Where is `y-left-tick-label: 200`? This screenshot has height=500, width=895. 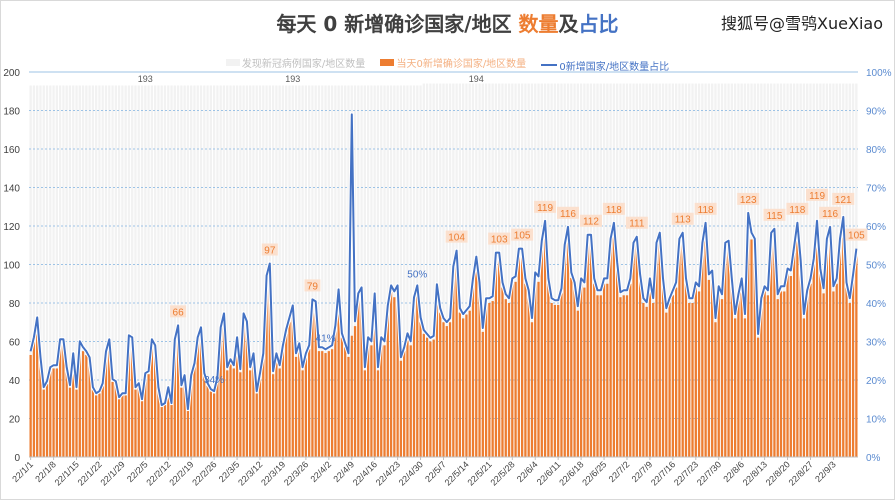
y-left-tick-label: 200 is located at coordinates (11, 73).